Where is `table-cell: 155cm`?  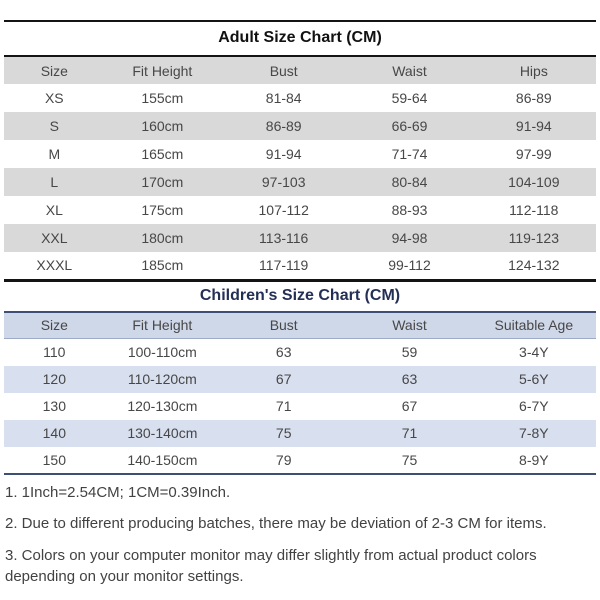
table-cell: 155cm is located at coordinates (162, 98).